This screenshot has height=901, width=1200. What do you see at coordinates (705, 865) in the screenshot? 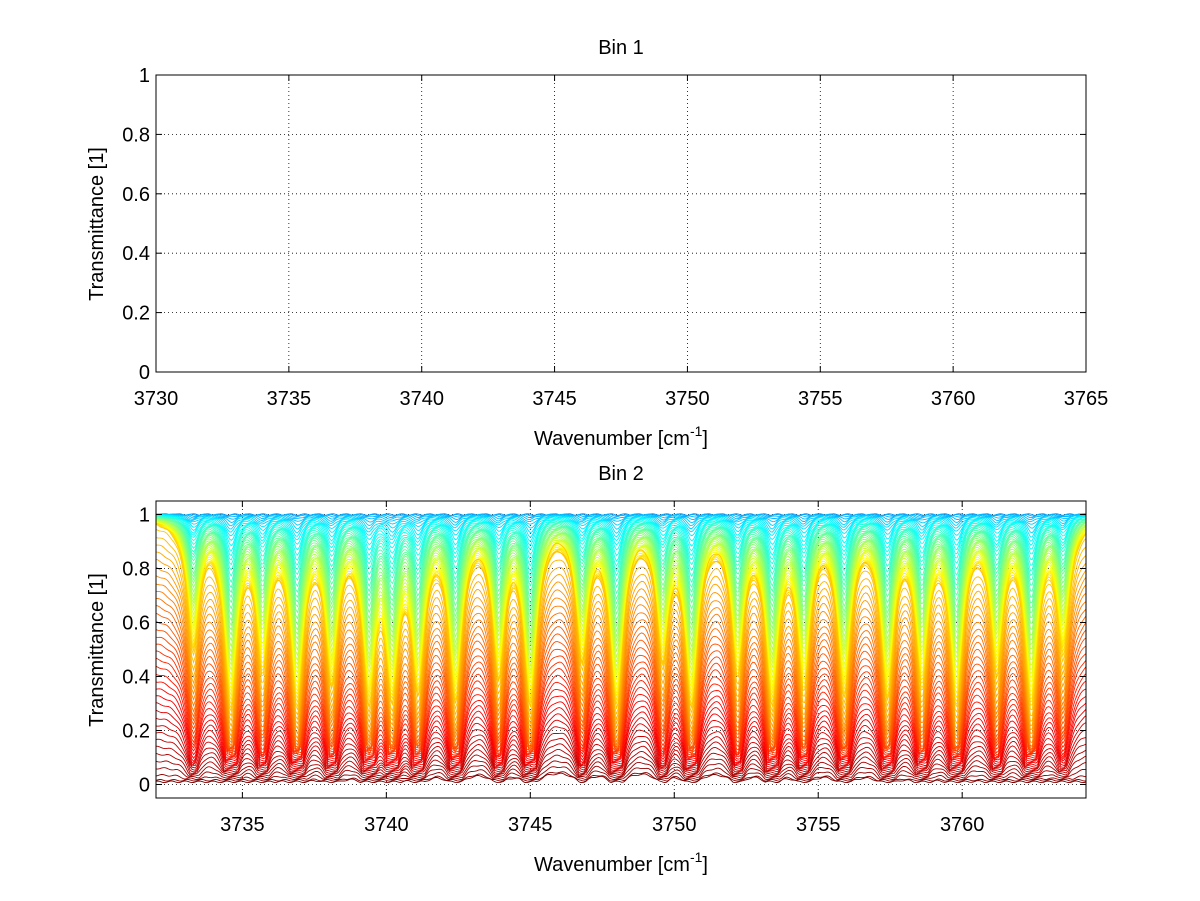
I see `chart-bin-2-xlabel-end: ]` at bounding box center [705, 865].